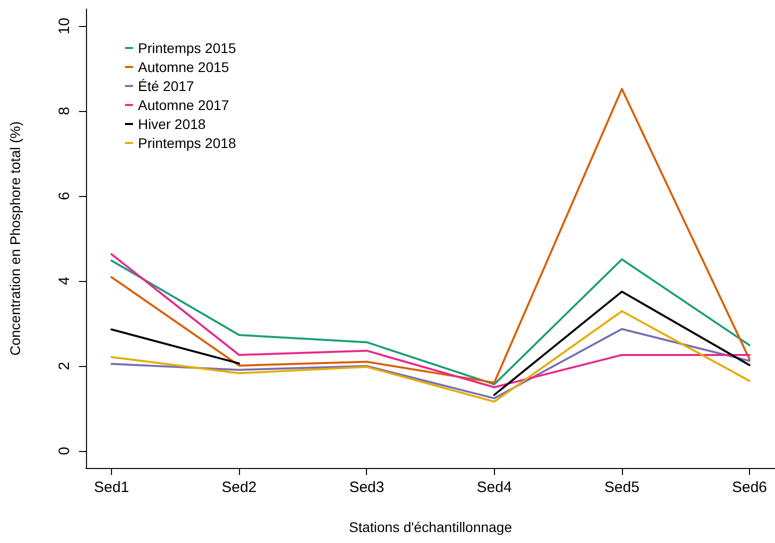 The image size is (775, 543). I want to click on y-tick-label: 10, so click(64, 26).